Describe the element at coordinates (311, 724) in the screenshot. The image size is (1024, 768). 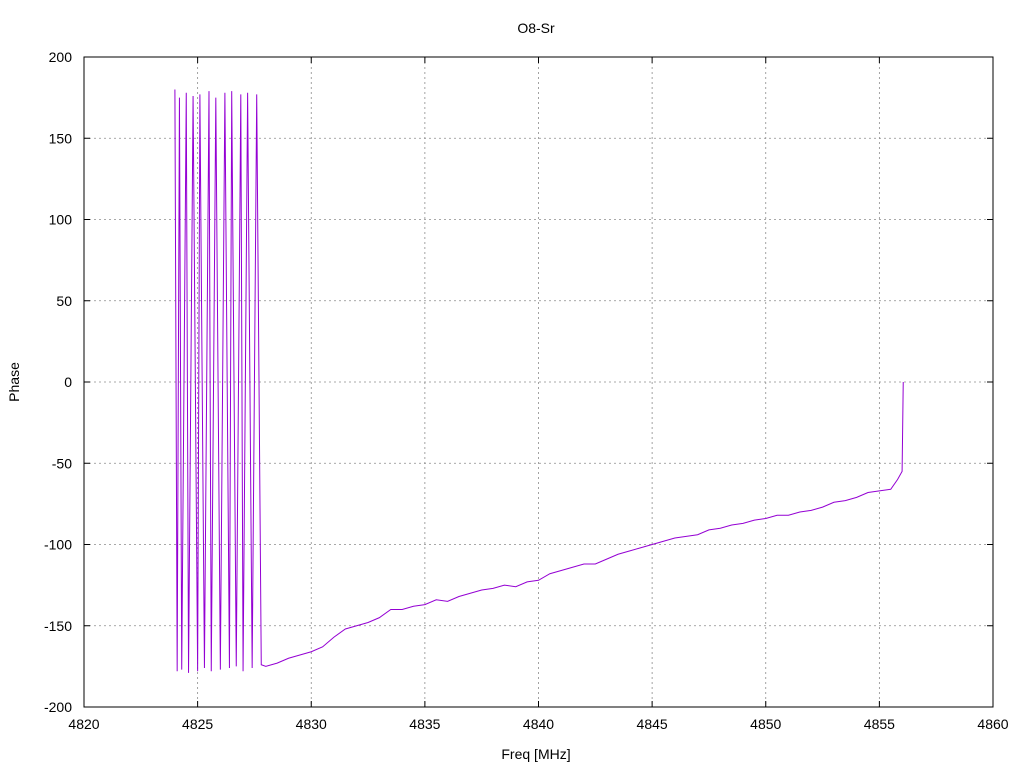
I see `x-tick-label: 4830` at that location.